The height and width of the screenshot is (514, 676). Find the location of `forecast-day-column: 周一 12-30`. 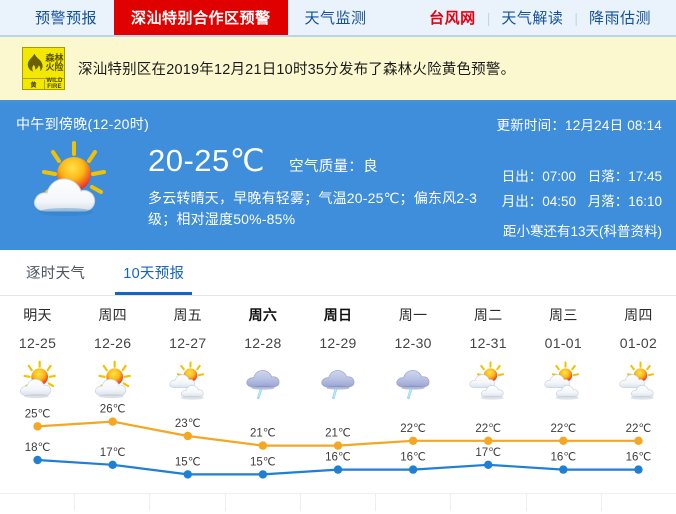

forecast-day-column: 周一 12-30 is located at coordinates (413, 349).